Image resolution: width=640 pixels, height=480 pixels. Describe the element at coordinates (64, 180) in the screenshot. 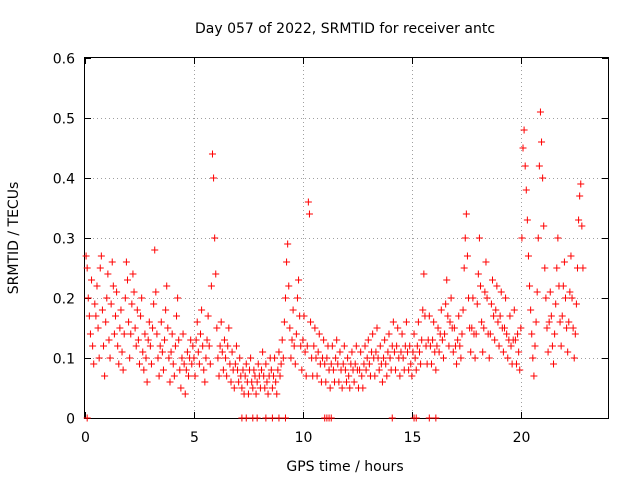

I see `y-tick-label: 0.4` at that location.